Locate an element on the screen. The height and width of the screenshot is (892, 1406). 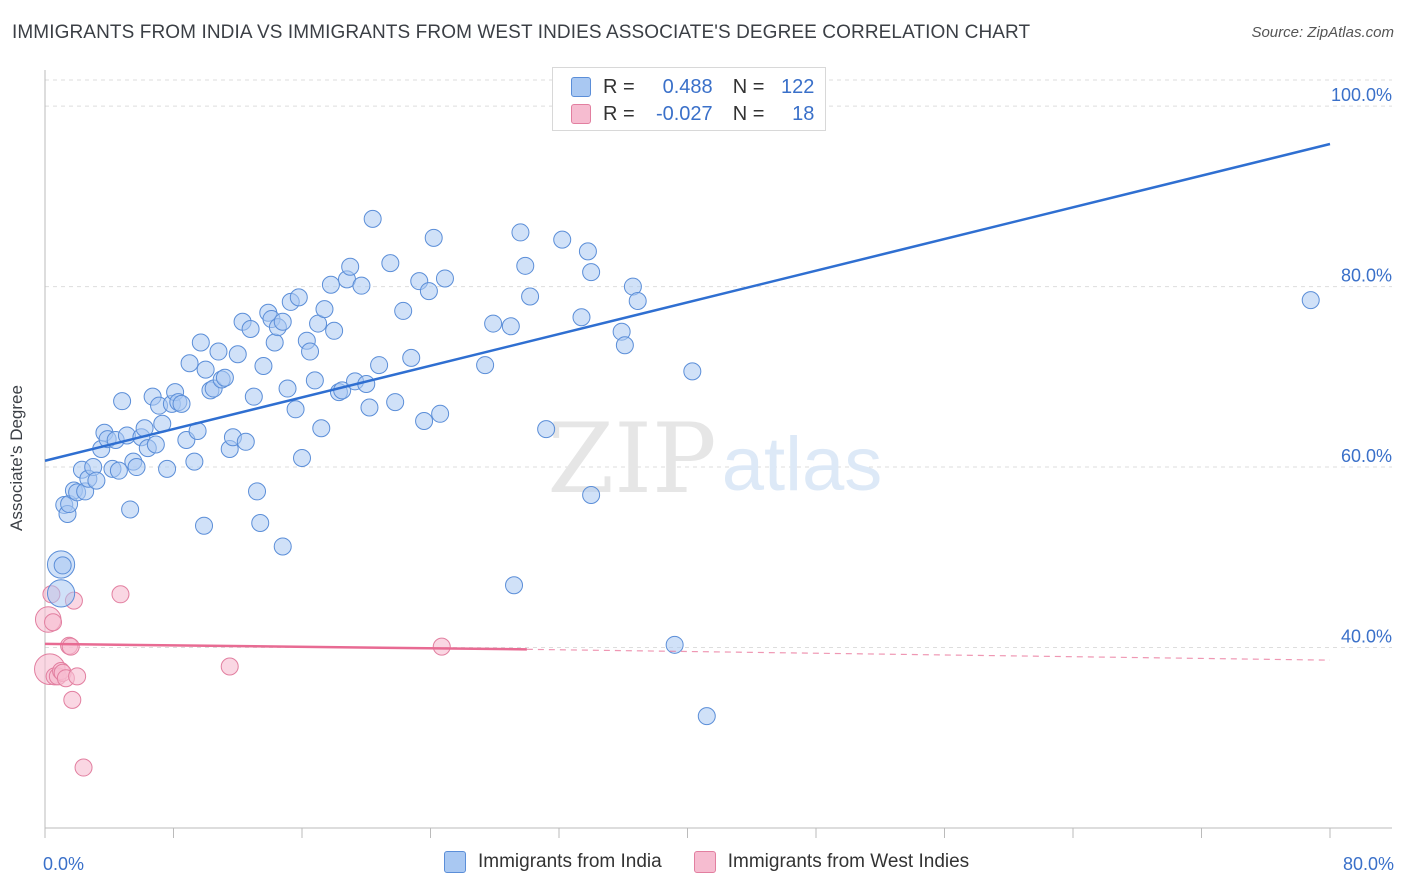
legend-row-india: R = 0.488 N = 122 is located at coordinates (692, 87).